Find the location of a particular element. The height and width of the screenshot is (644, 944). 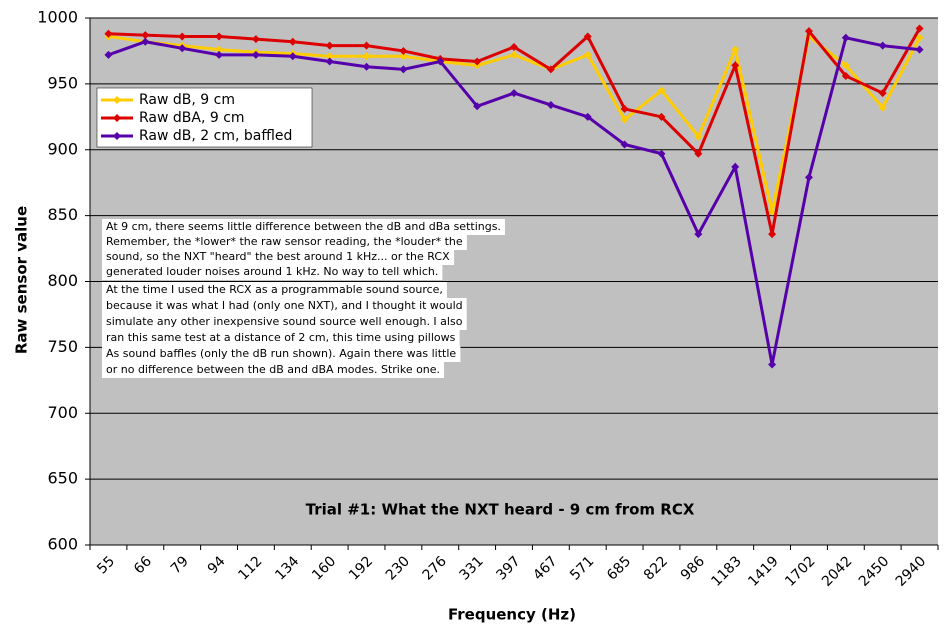

x-tick-label: 467 is located at coordinates (545, 568).